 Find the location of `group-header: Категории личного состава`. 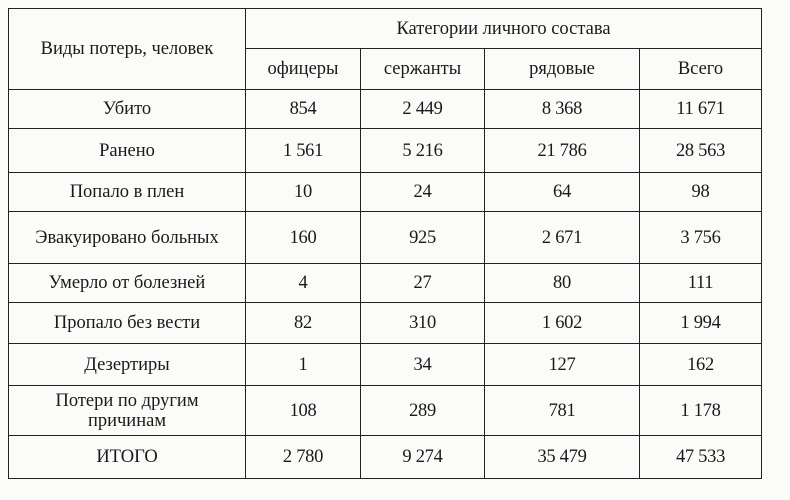

group-header: Категории личного состава is located at coordinates (503, 28).